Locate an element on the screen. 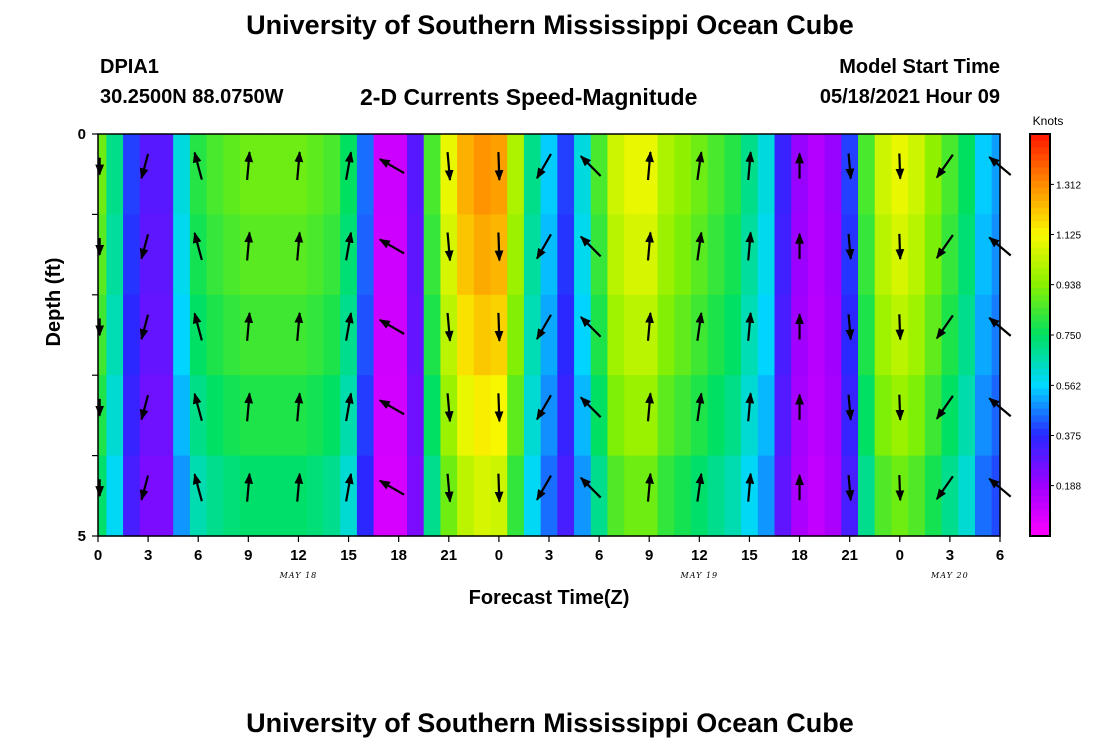 Image resolution: width=1100 pixels, height=750 pixels. colorbar-unit: Knots is located at coordinates (1048, 121).